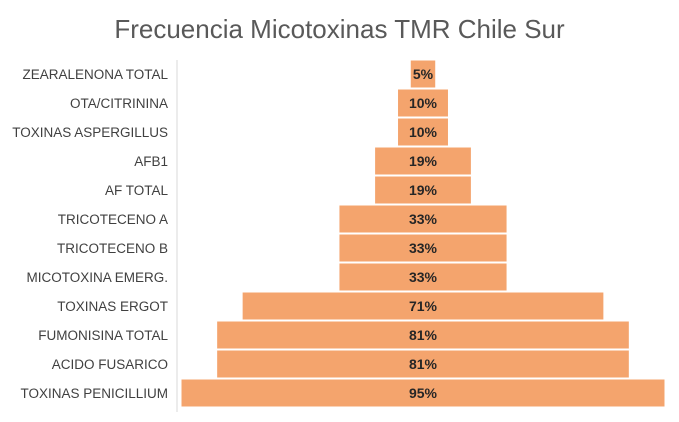 The image size is (679, 422). I want to click on category-label: AFB1, so click(151, 161).